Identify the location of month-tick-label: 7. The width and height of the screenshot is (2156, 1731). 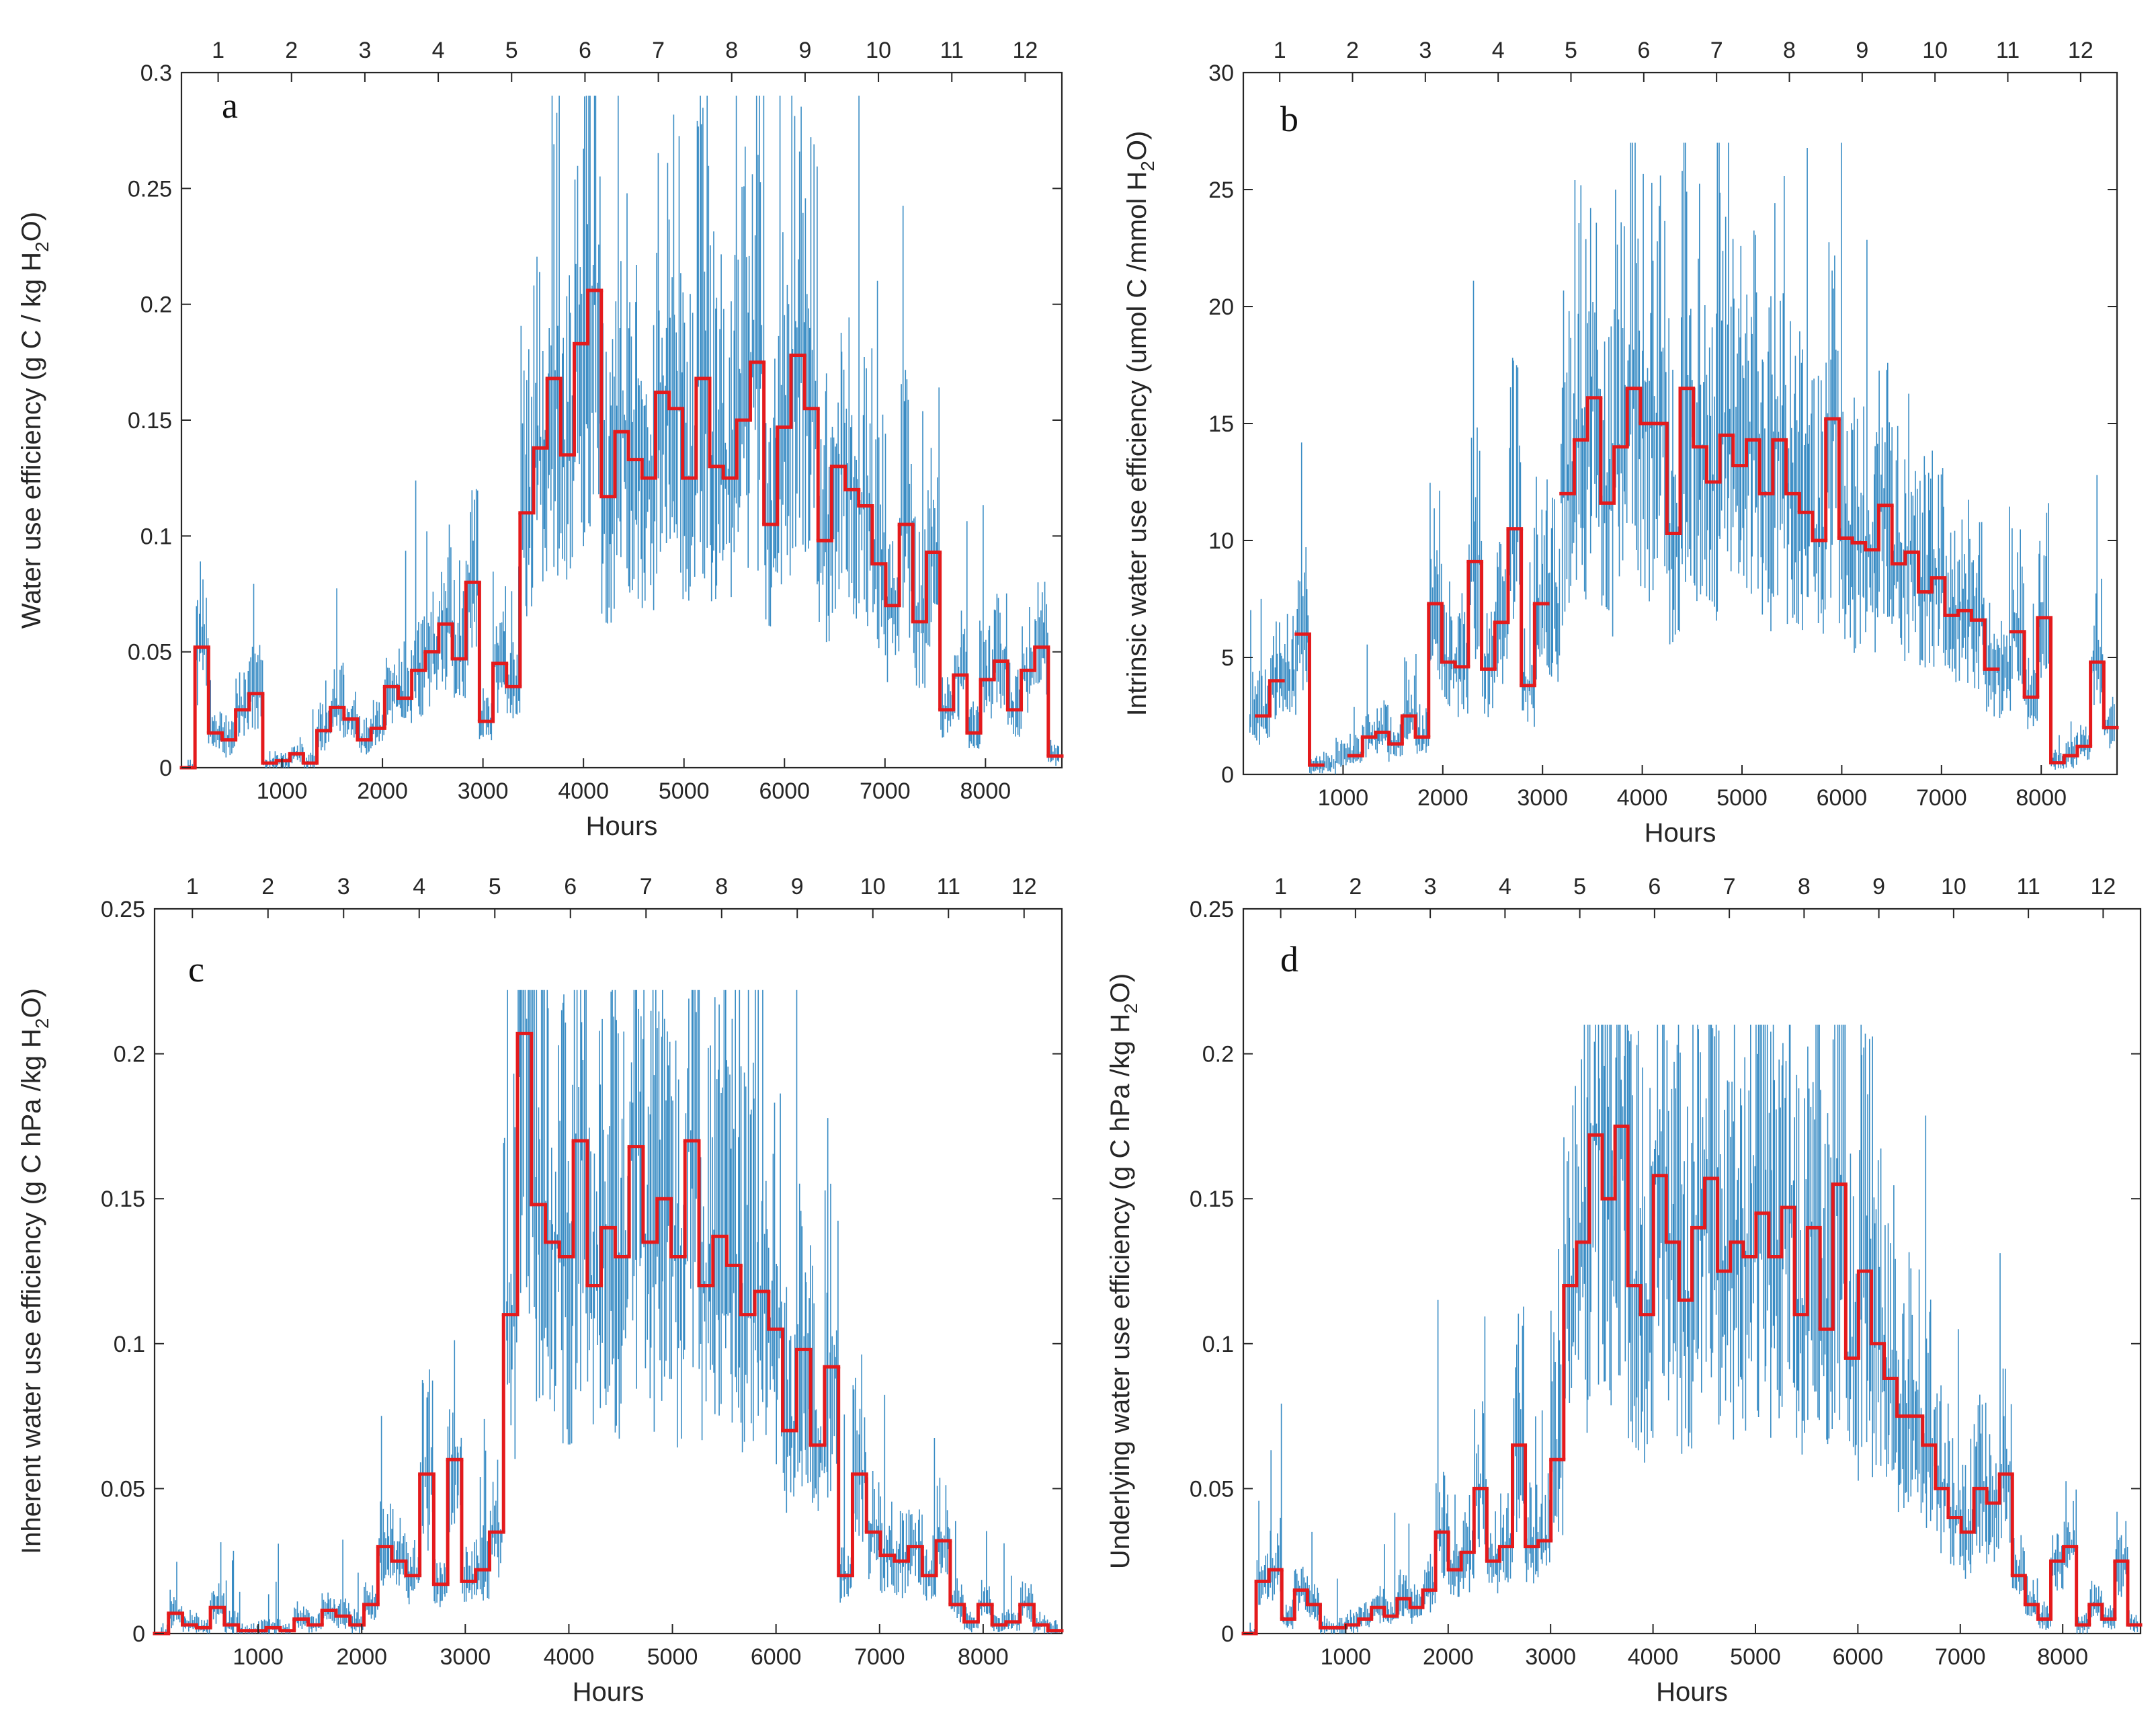
(1729, 886).